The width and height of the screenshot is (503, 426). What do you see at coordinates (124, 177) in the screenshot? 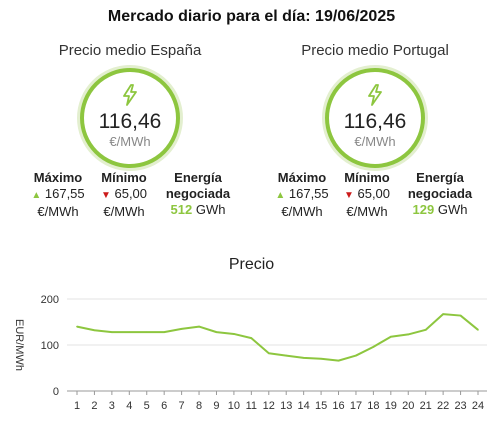
I see `spain-min-label: Mínimo` at bounding box center [124, 177].